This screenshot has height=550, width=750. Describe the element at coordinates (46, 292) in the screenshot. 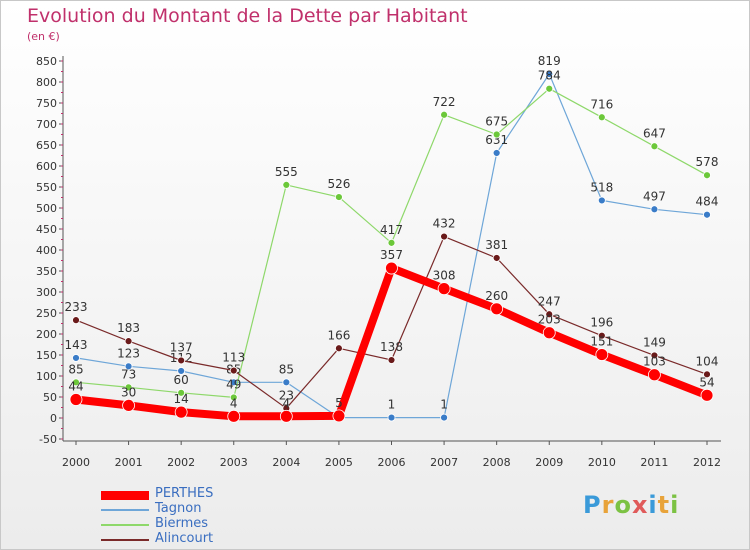

I see `y-tick-label: 300` at that location.